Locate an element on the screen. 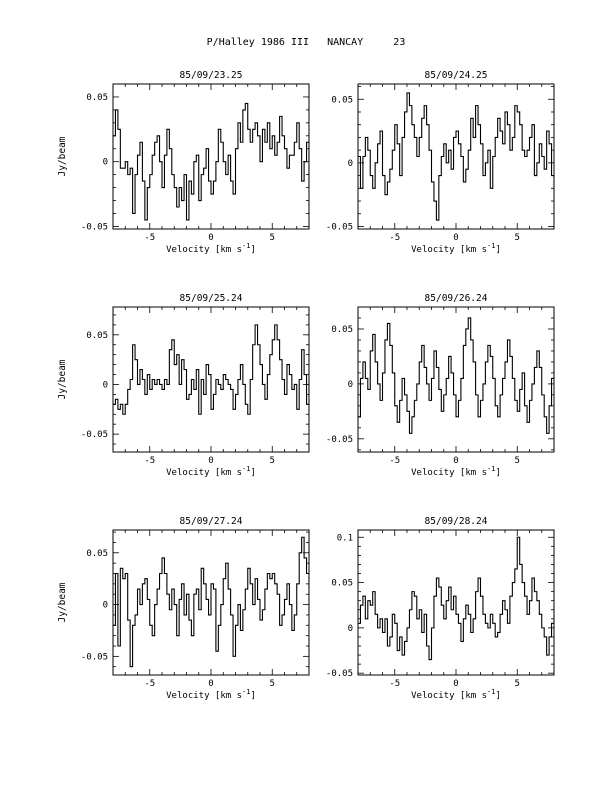  panel-title: 85/09/27.24 is located at coordinates (211, 521).